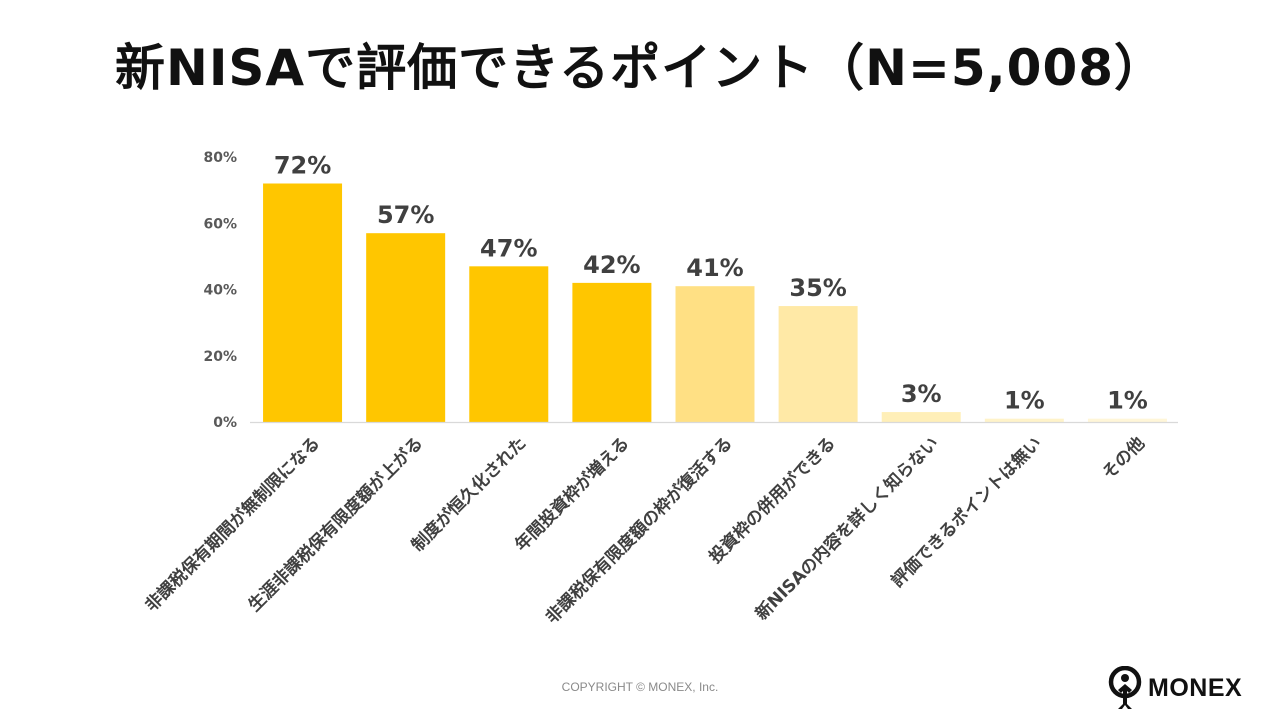  What do you see at coordinates (640, 68) in the screenshot?
I see `chart-title: 新NISAで評価できるポイント（N=5,008）` at bounding box center [640, 68].